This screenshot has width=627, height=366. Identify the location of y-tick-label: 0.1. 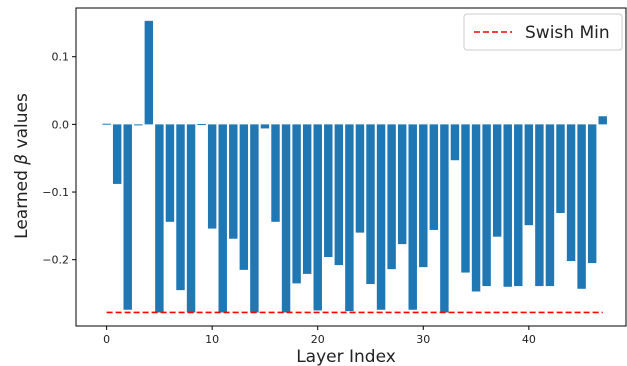
(61, 57).